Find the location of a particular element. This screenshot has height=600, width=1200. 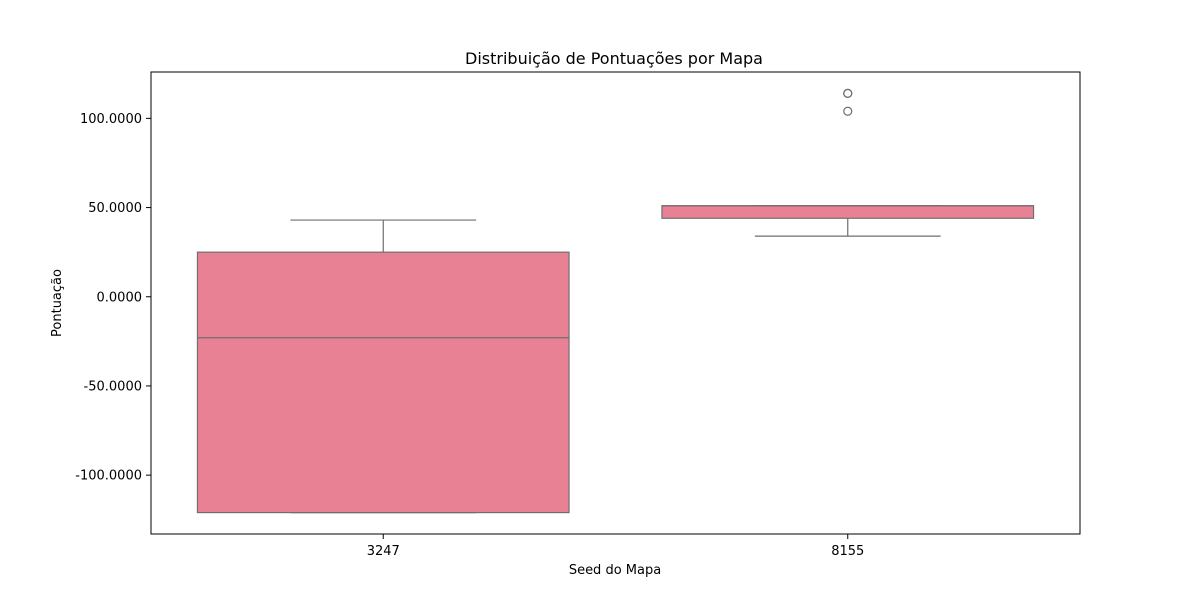

y-tick-label: 0.0000 is located at coordinates (120, 297).